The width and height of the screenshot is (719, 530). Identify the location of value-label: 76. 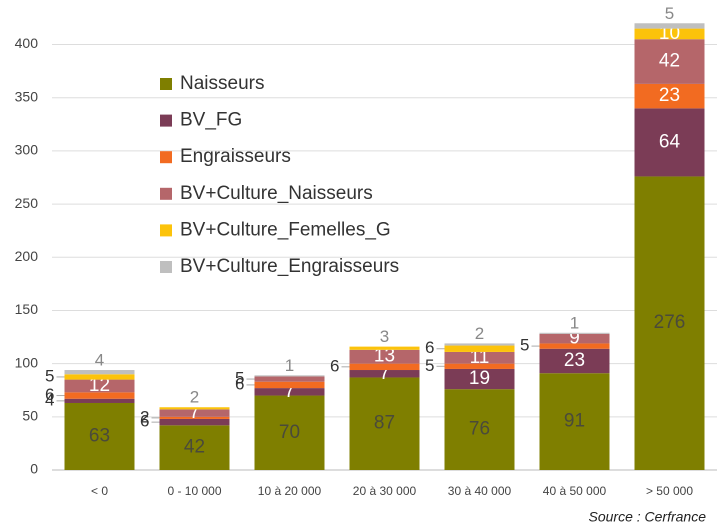
(479, 429).